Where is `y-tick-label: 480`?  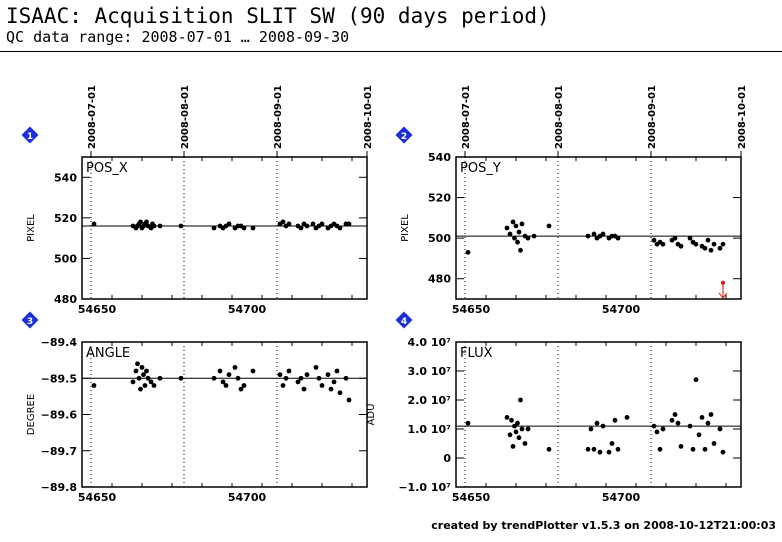 y-tick-label: 480 is located at coordinates (65, 299).